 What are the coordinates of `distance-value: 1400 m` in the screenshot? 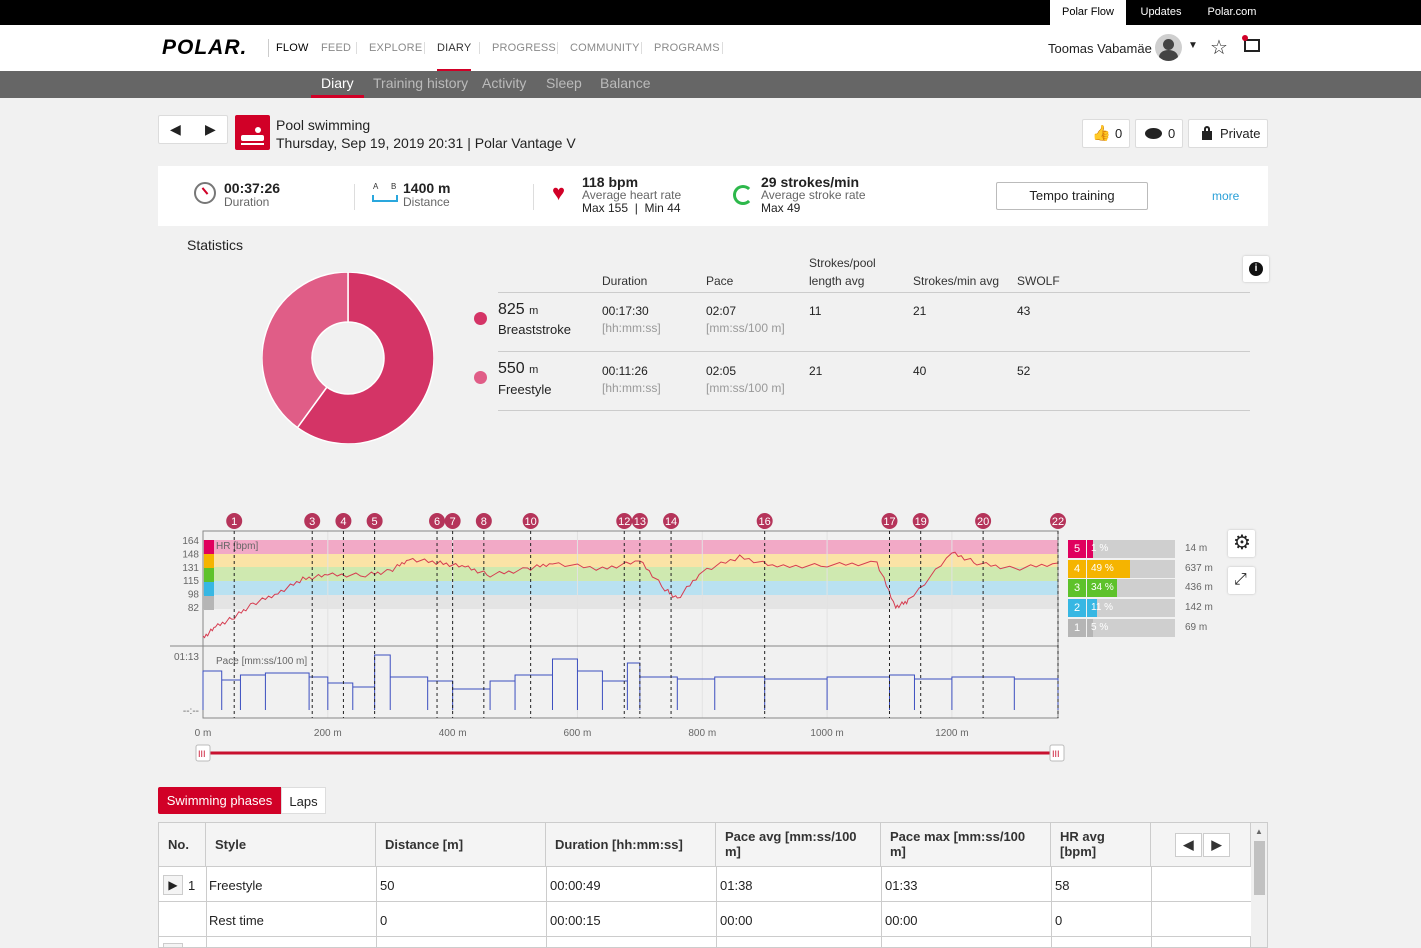 It's located at (427, 188).